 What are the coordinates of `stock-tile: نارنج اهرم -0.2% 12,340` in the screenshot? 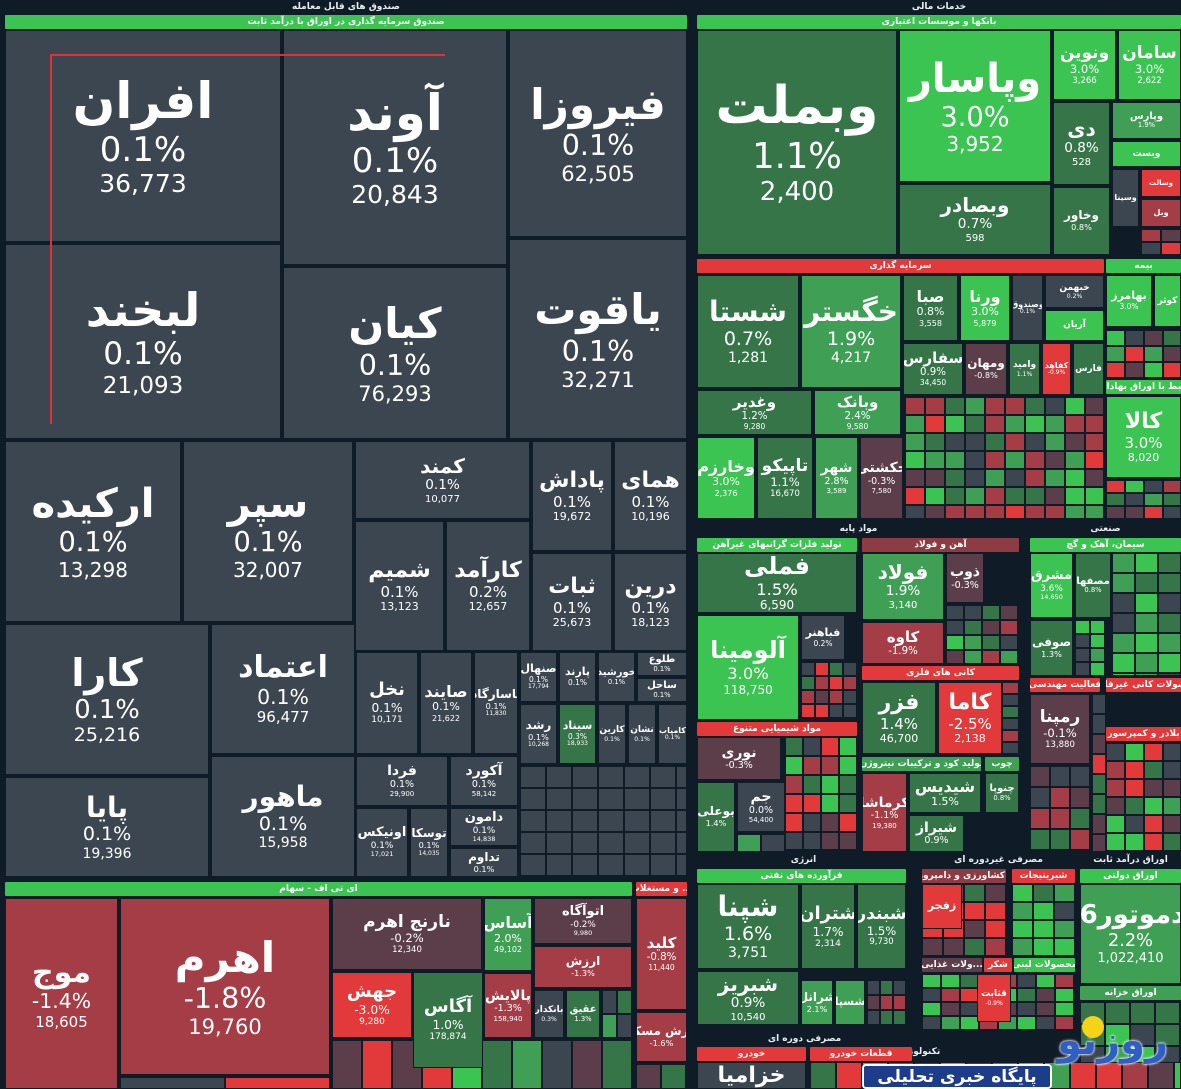 It's located at (407, 934).